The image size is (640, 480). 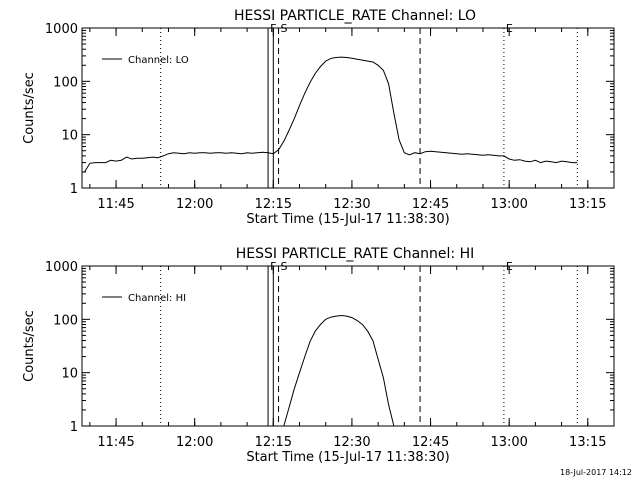 I want to click on series-line, so click(x=339, y=370).